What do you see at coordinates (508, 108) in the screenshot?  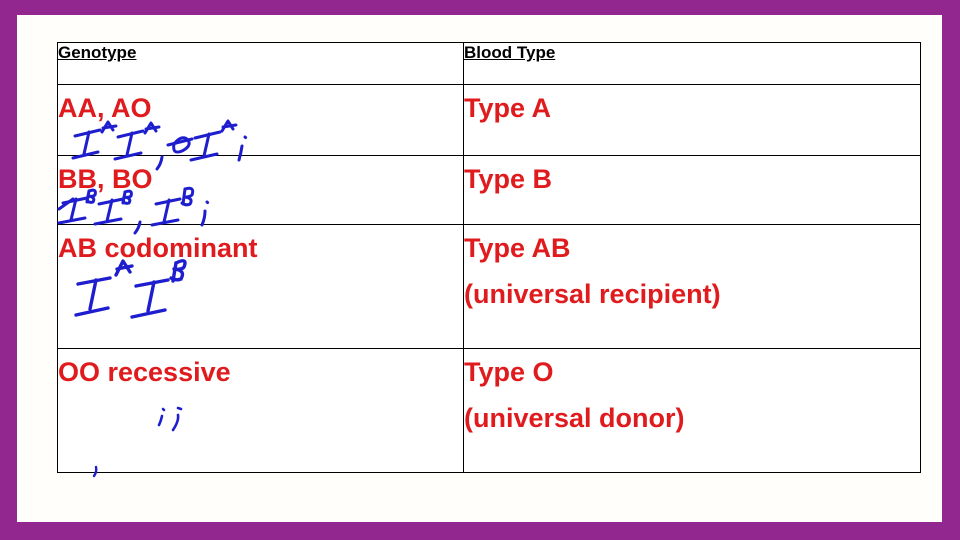 I see `blood-type-text-a: Type A` at bounding box center [508, 108].